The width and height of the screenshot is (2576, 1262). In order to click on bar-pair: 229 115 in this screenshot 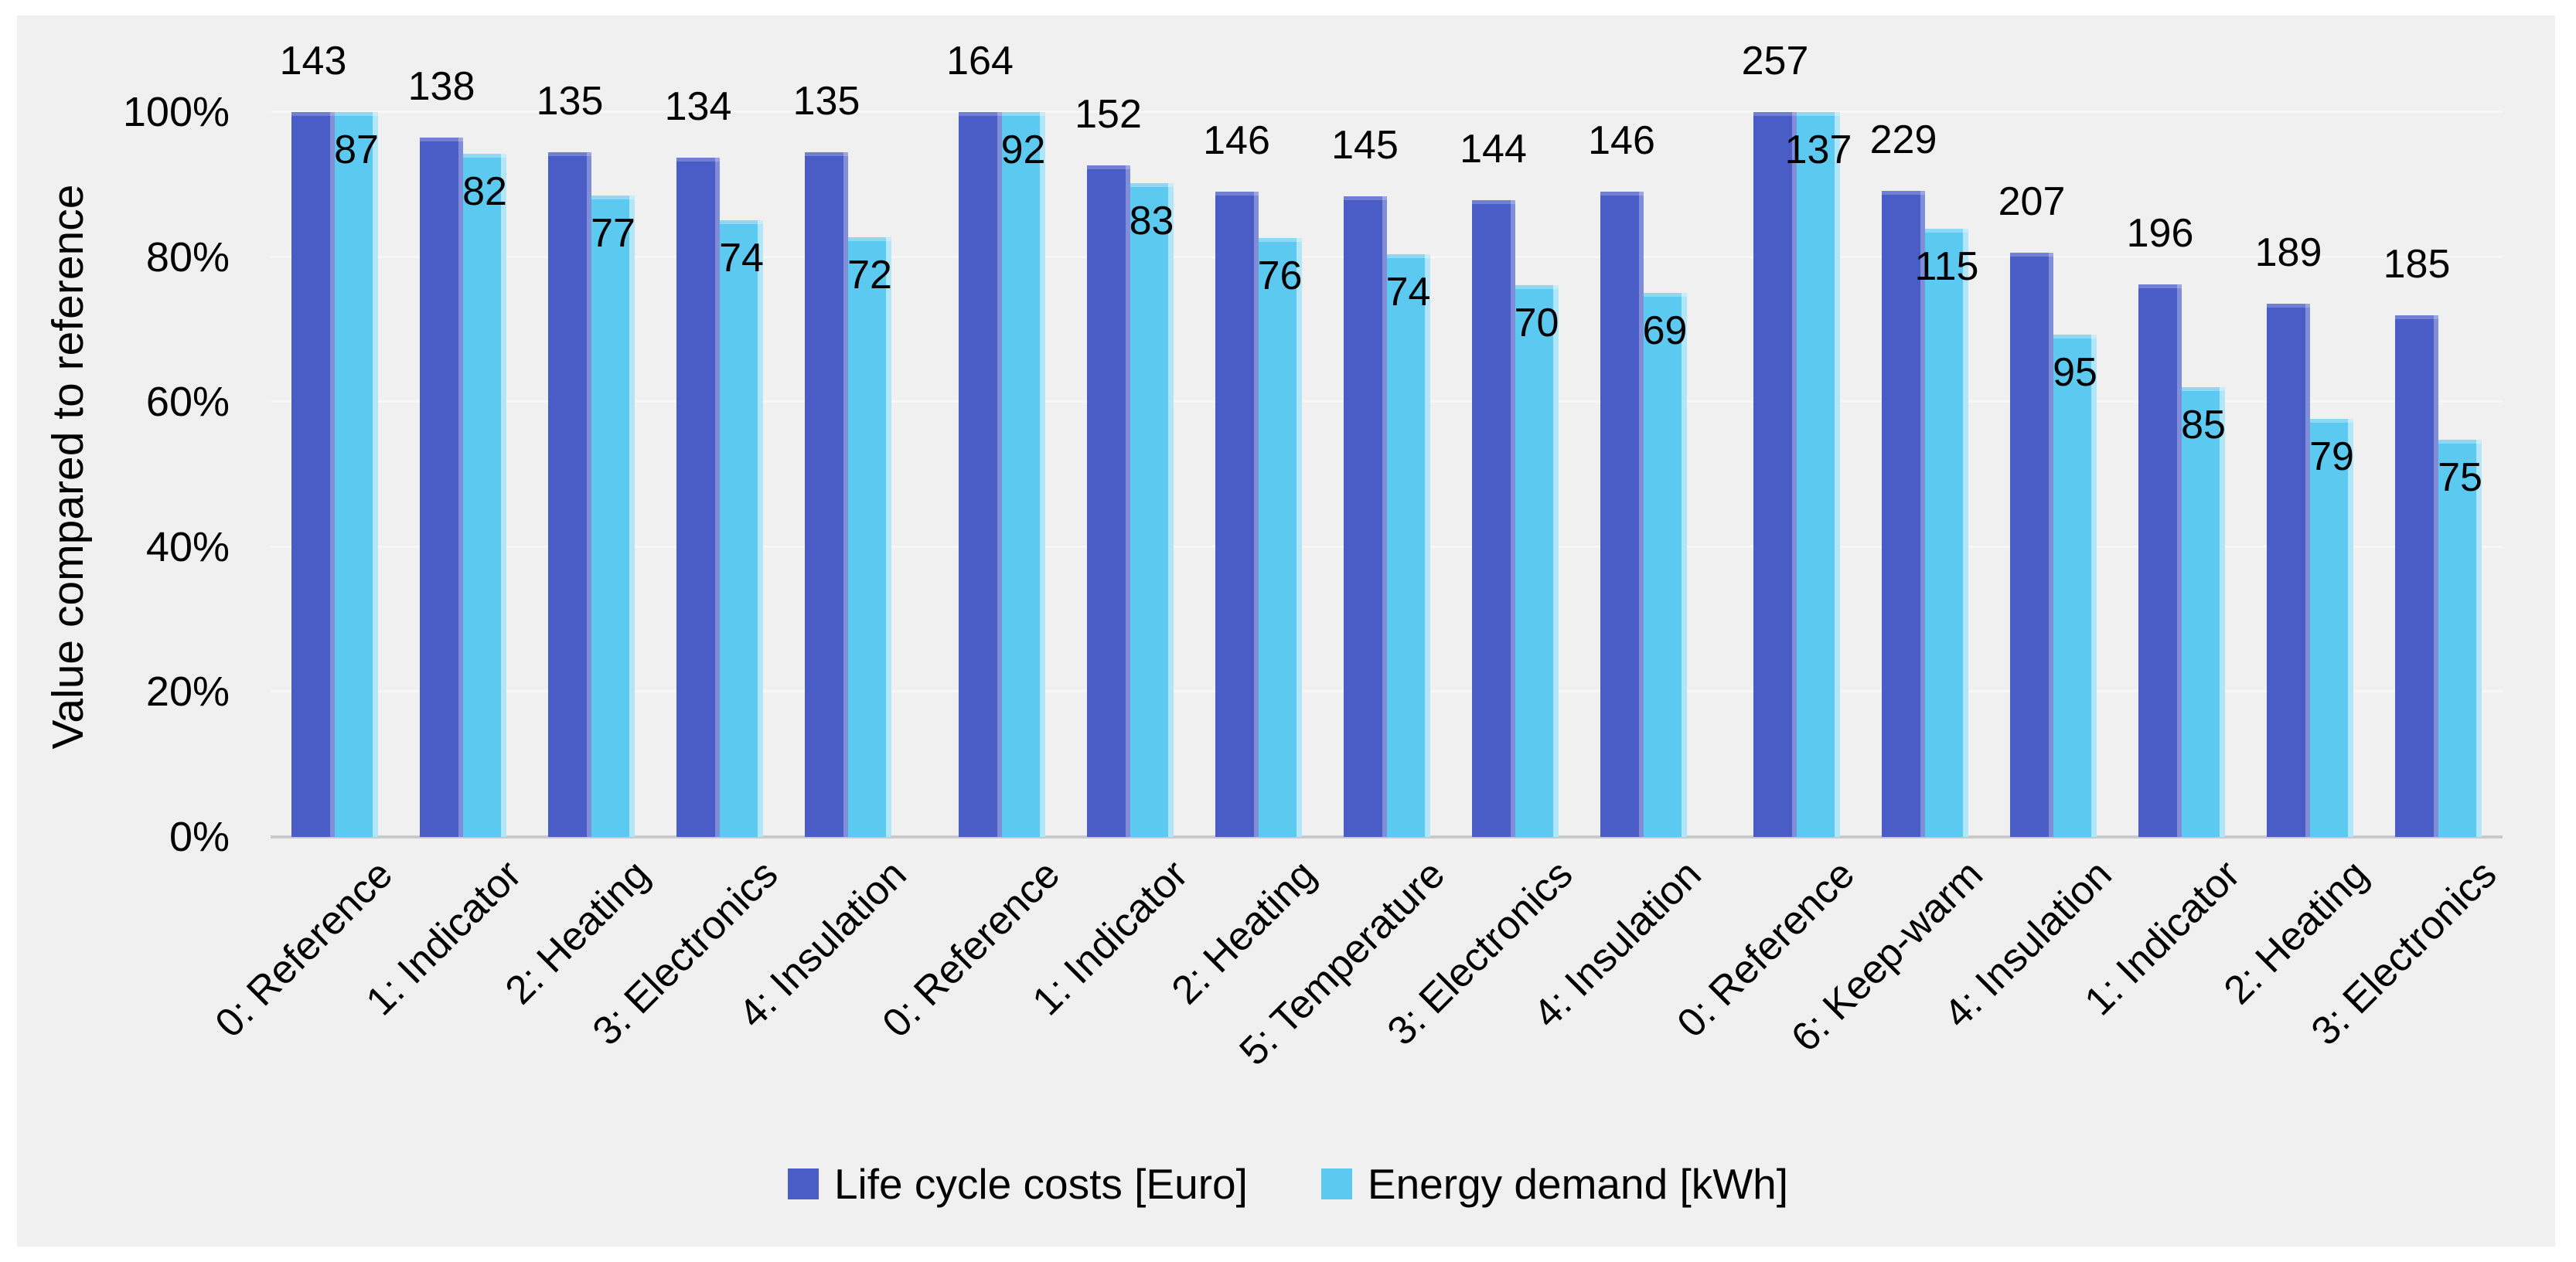, I will do `click(1924, 478)`.